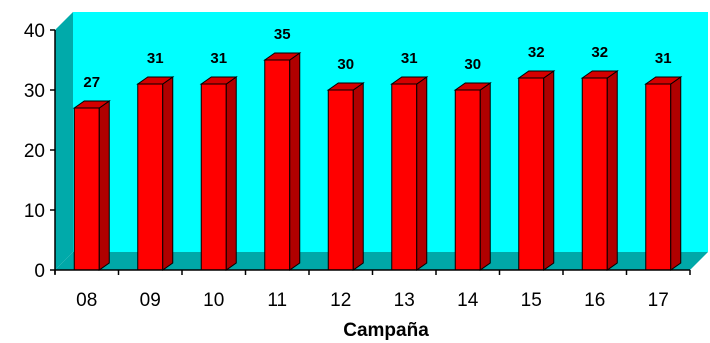  I want to click on y-tick-label: 10, so click(34, 211).